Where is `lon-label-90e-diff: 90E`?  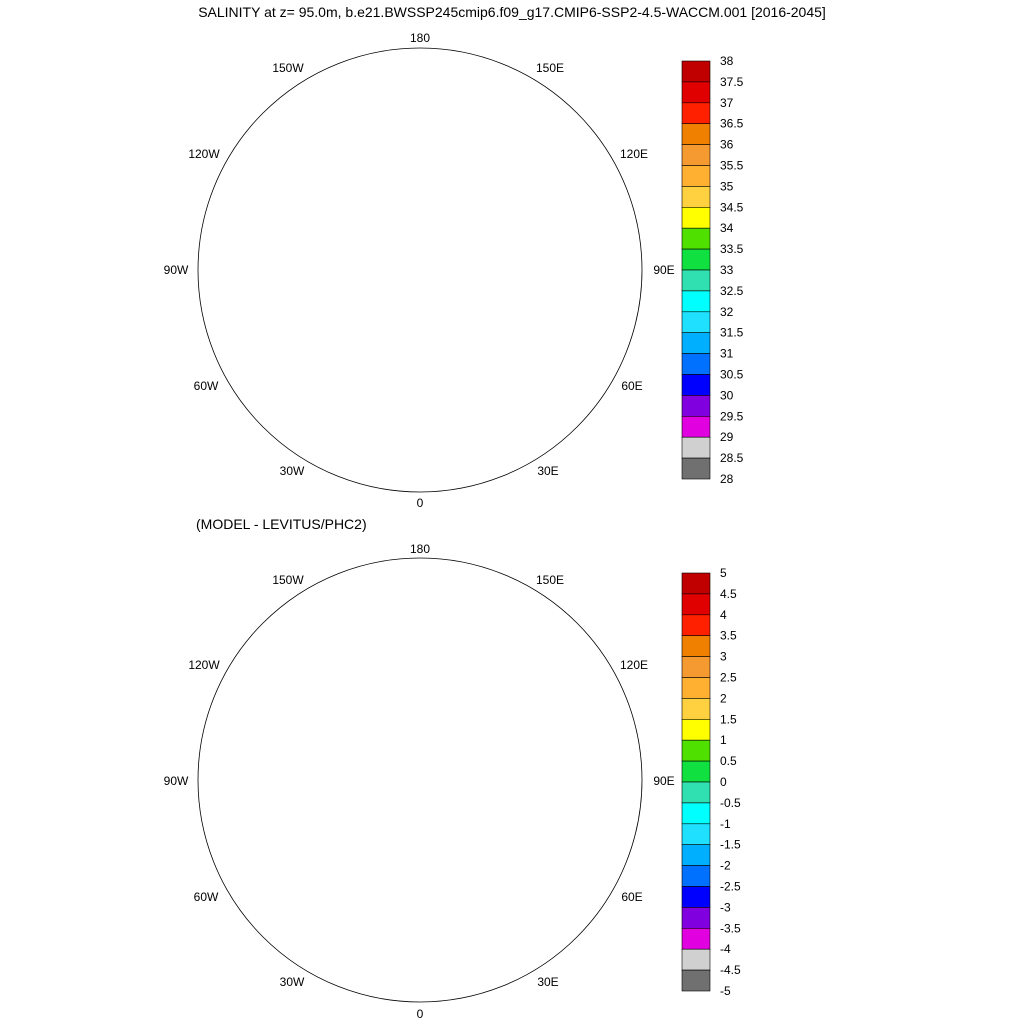
lon-label-90e-diff: 90E is located at coordinates (663, 781).